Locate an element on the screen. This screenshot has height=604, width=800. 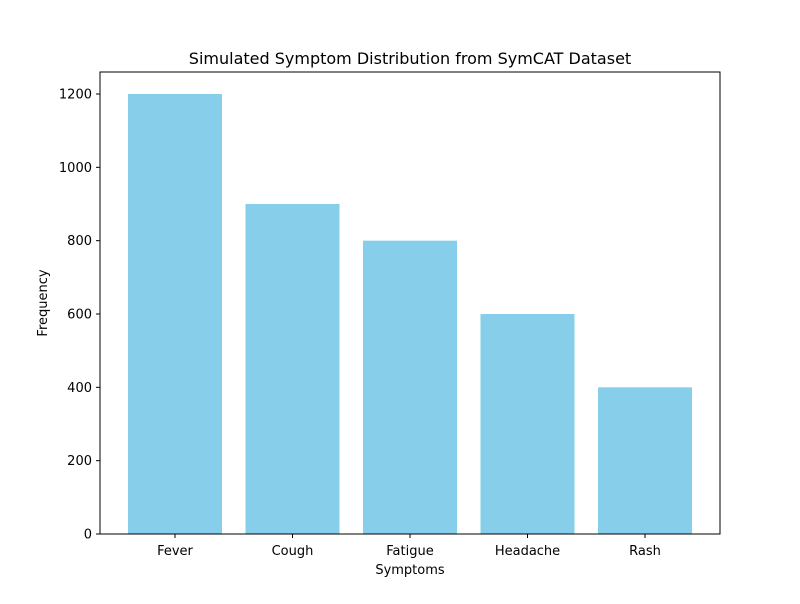
bar-cough is located at coordinates (292, 369).